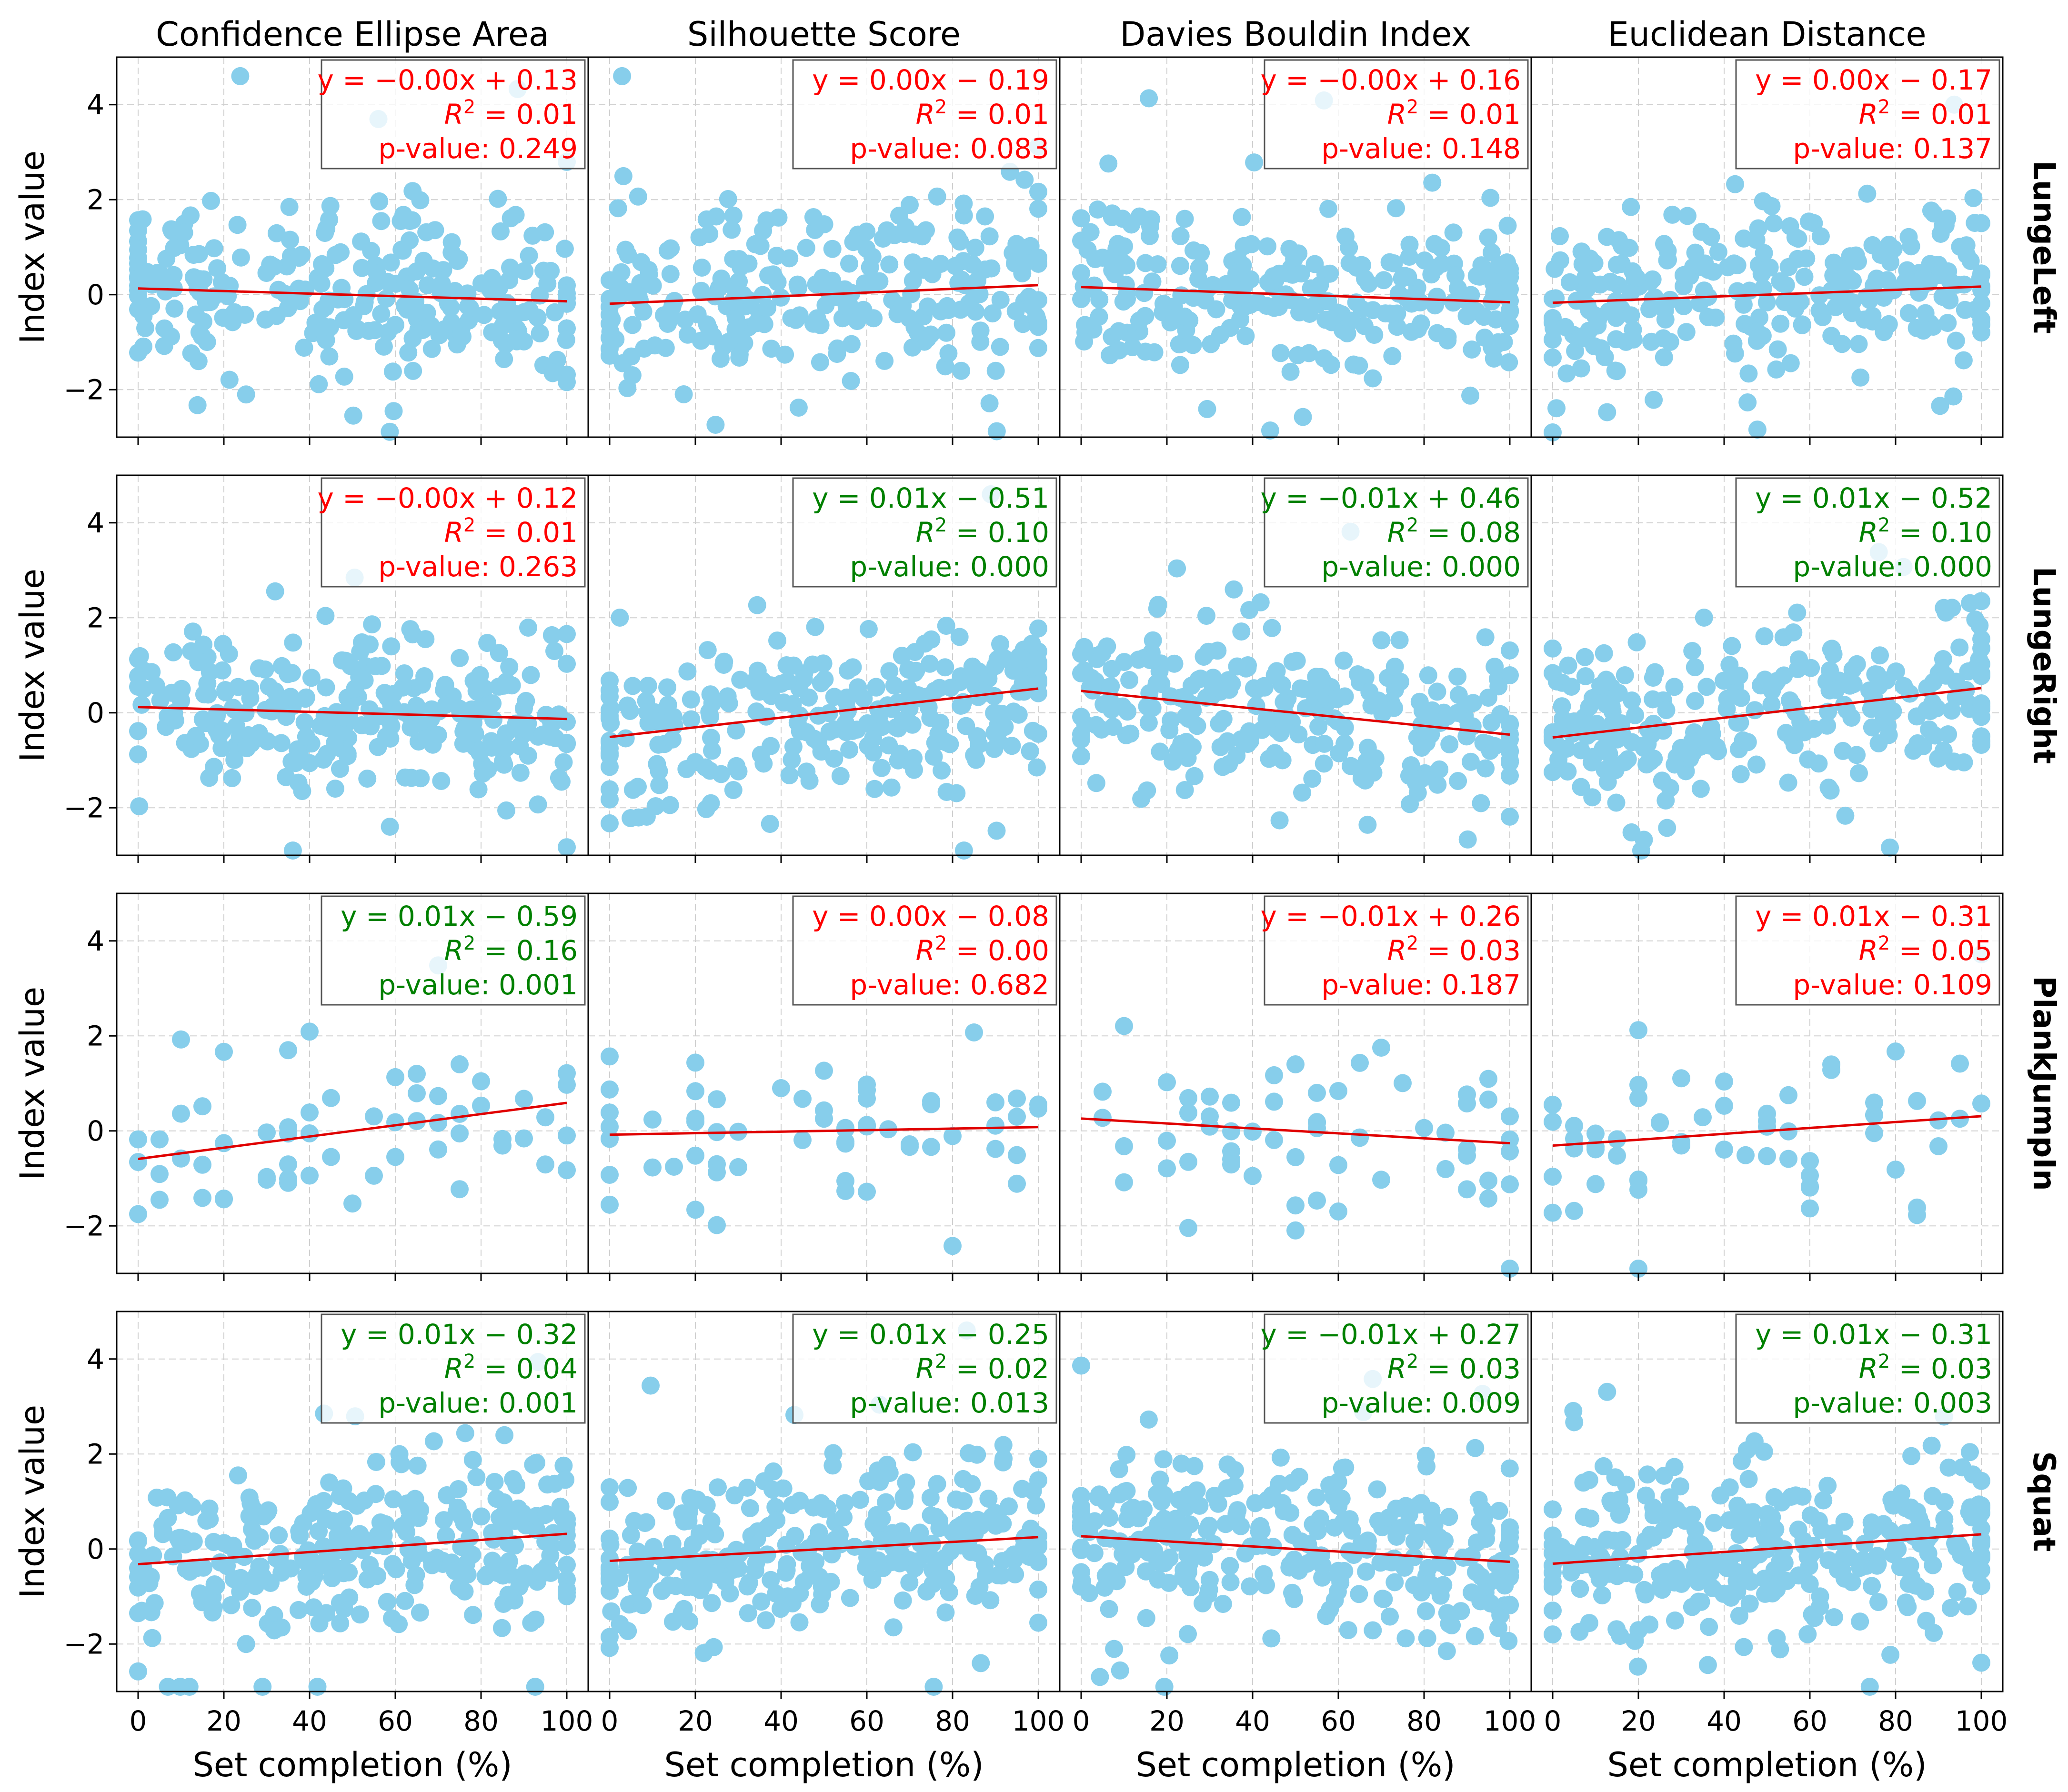 Image resolution: width=2068 pixels, height=1792 pixels. Describe the element at coordinates (2043, 1083) in the screenshot. I see `row-title: PlankJumpIn` at that location.